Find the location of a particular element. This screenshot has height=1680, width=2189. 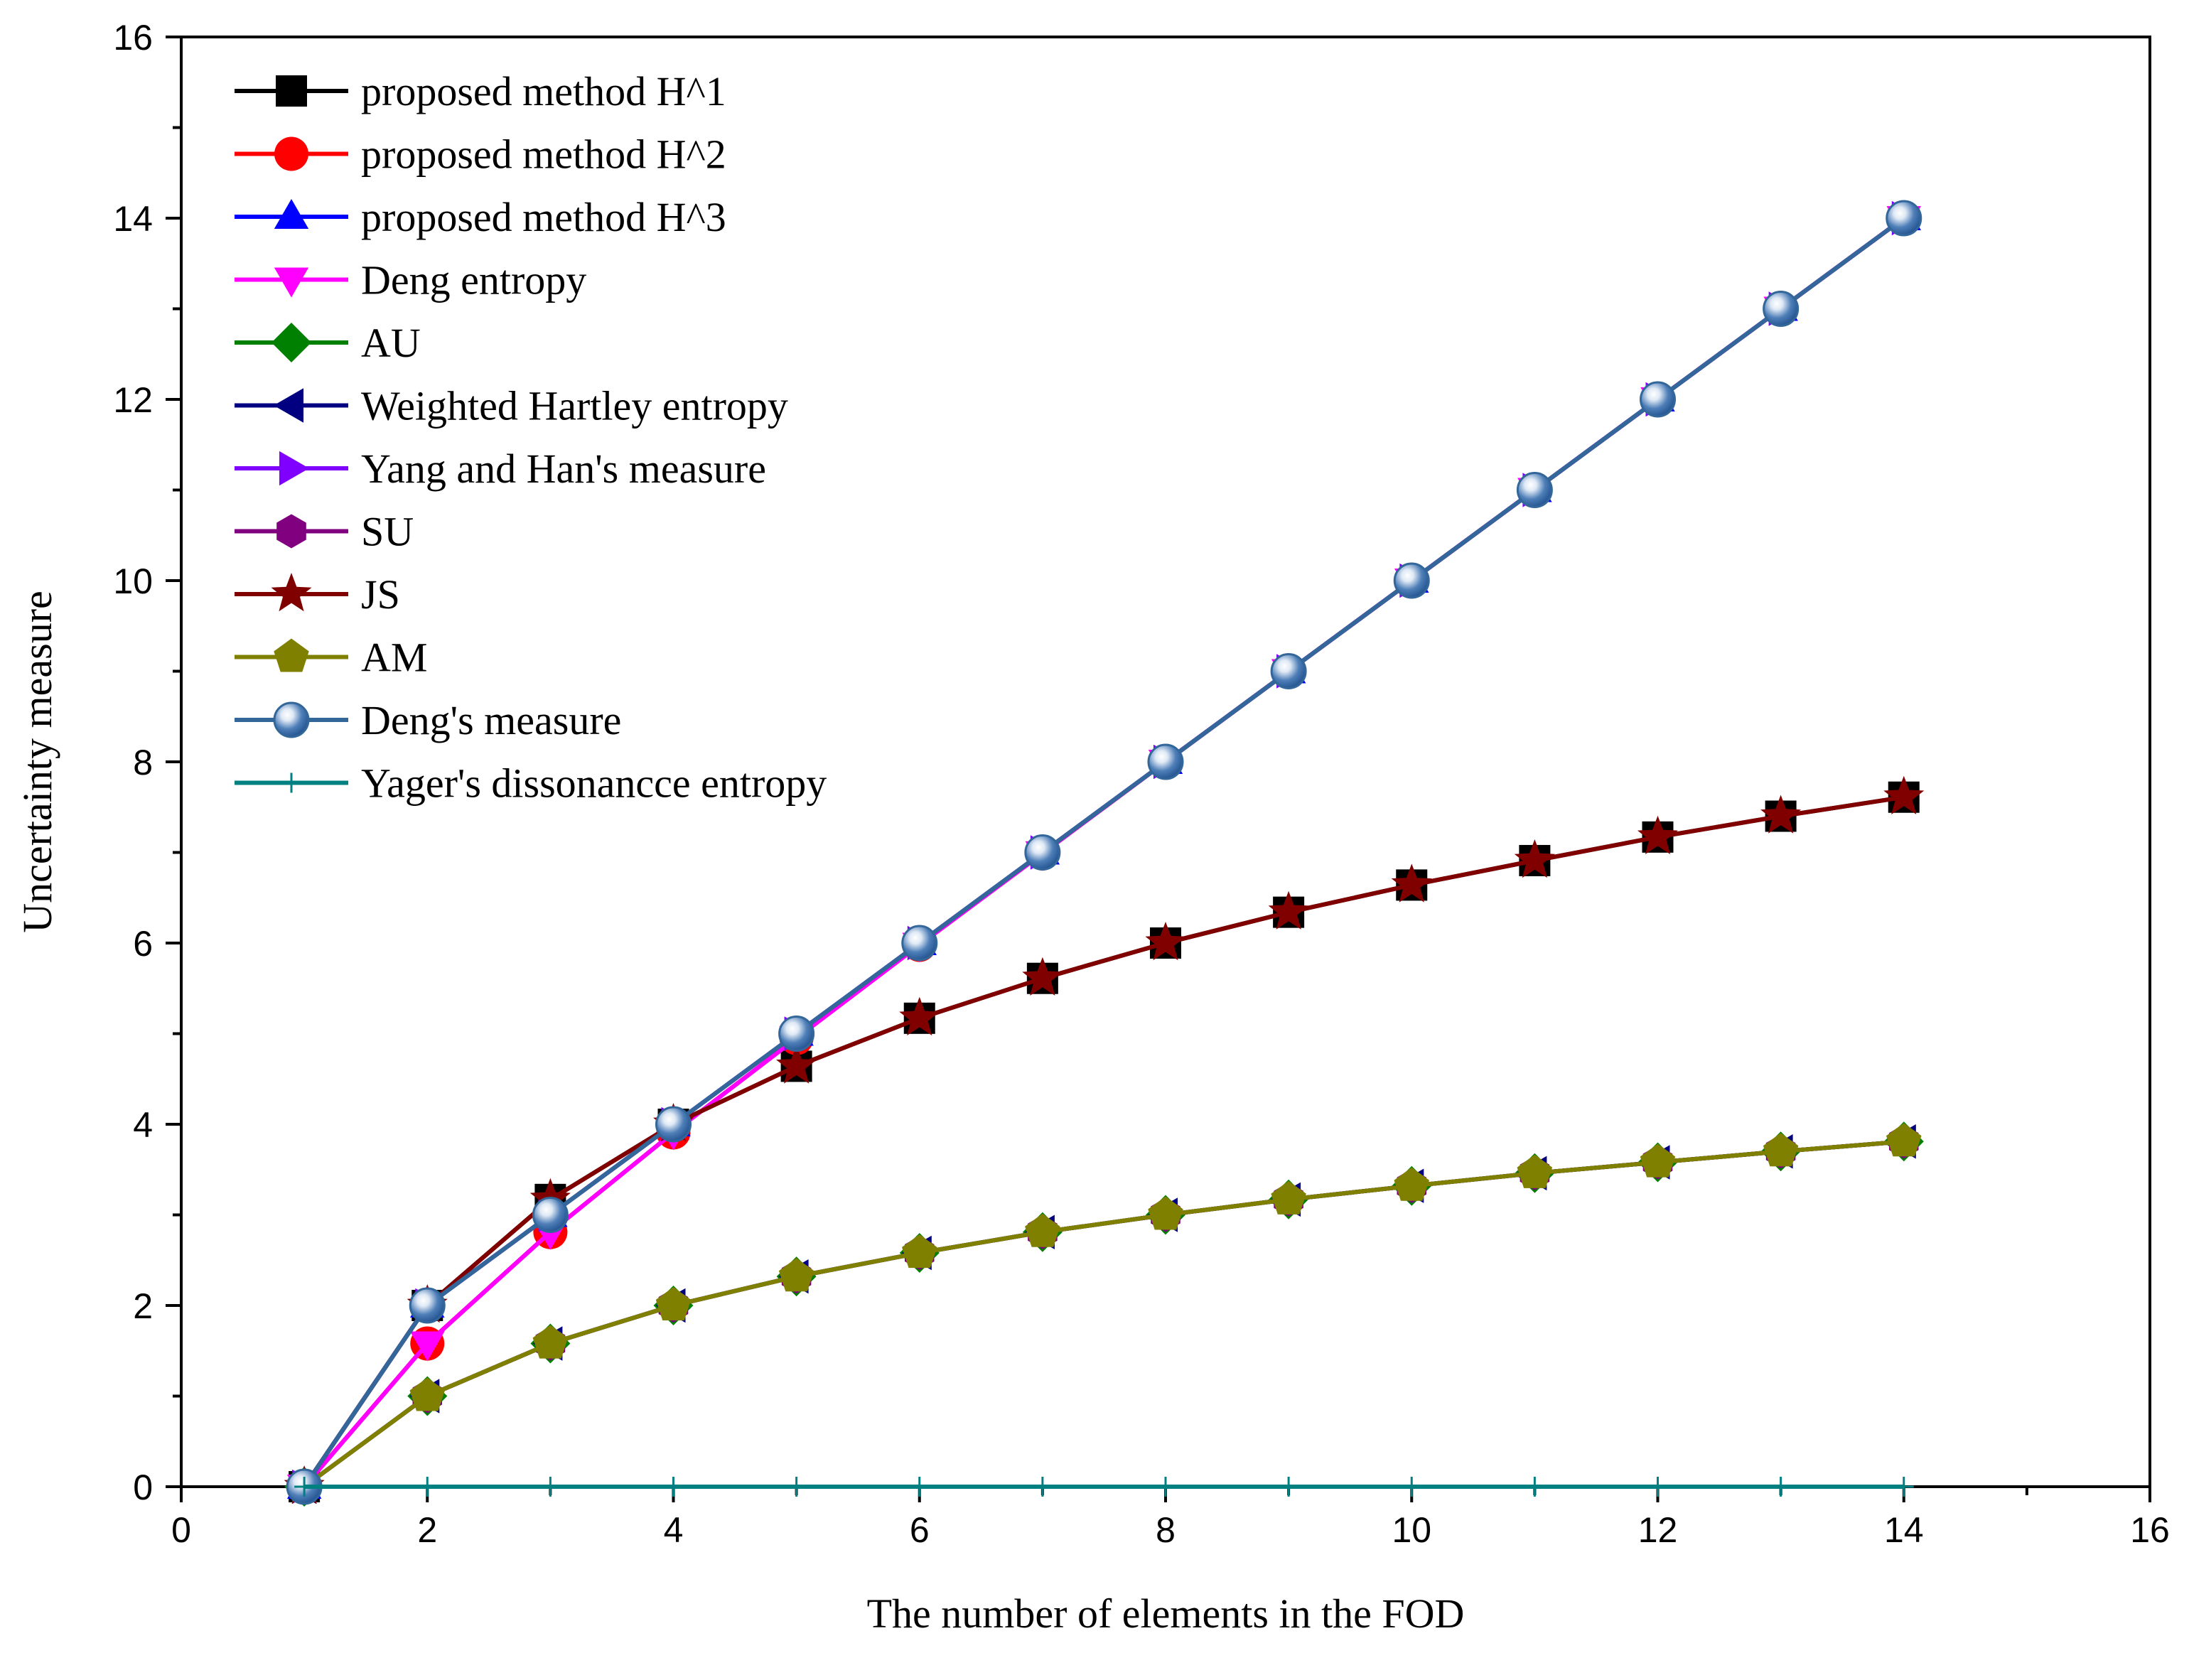

legend-entry: AM is located at coordinates (331, 658).